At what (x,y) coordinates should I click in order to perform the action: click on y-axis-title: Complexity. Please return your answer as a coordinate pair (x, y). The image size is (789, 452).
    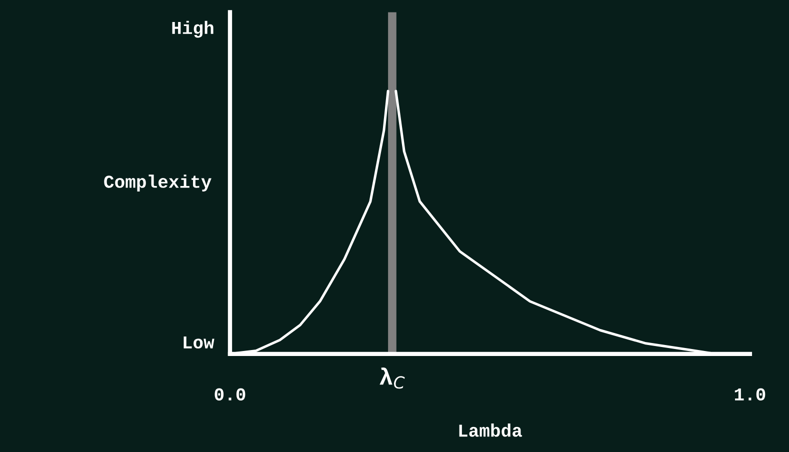
    Looking at the image, I should click on (158, 183).